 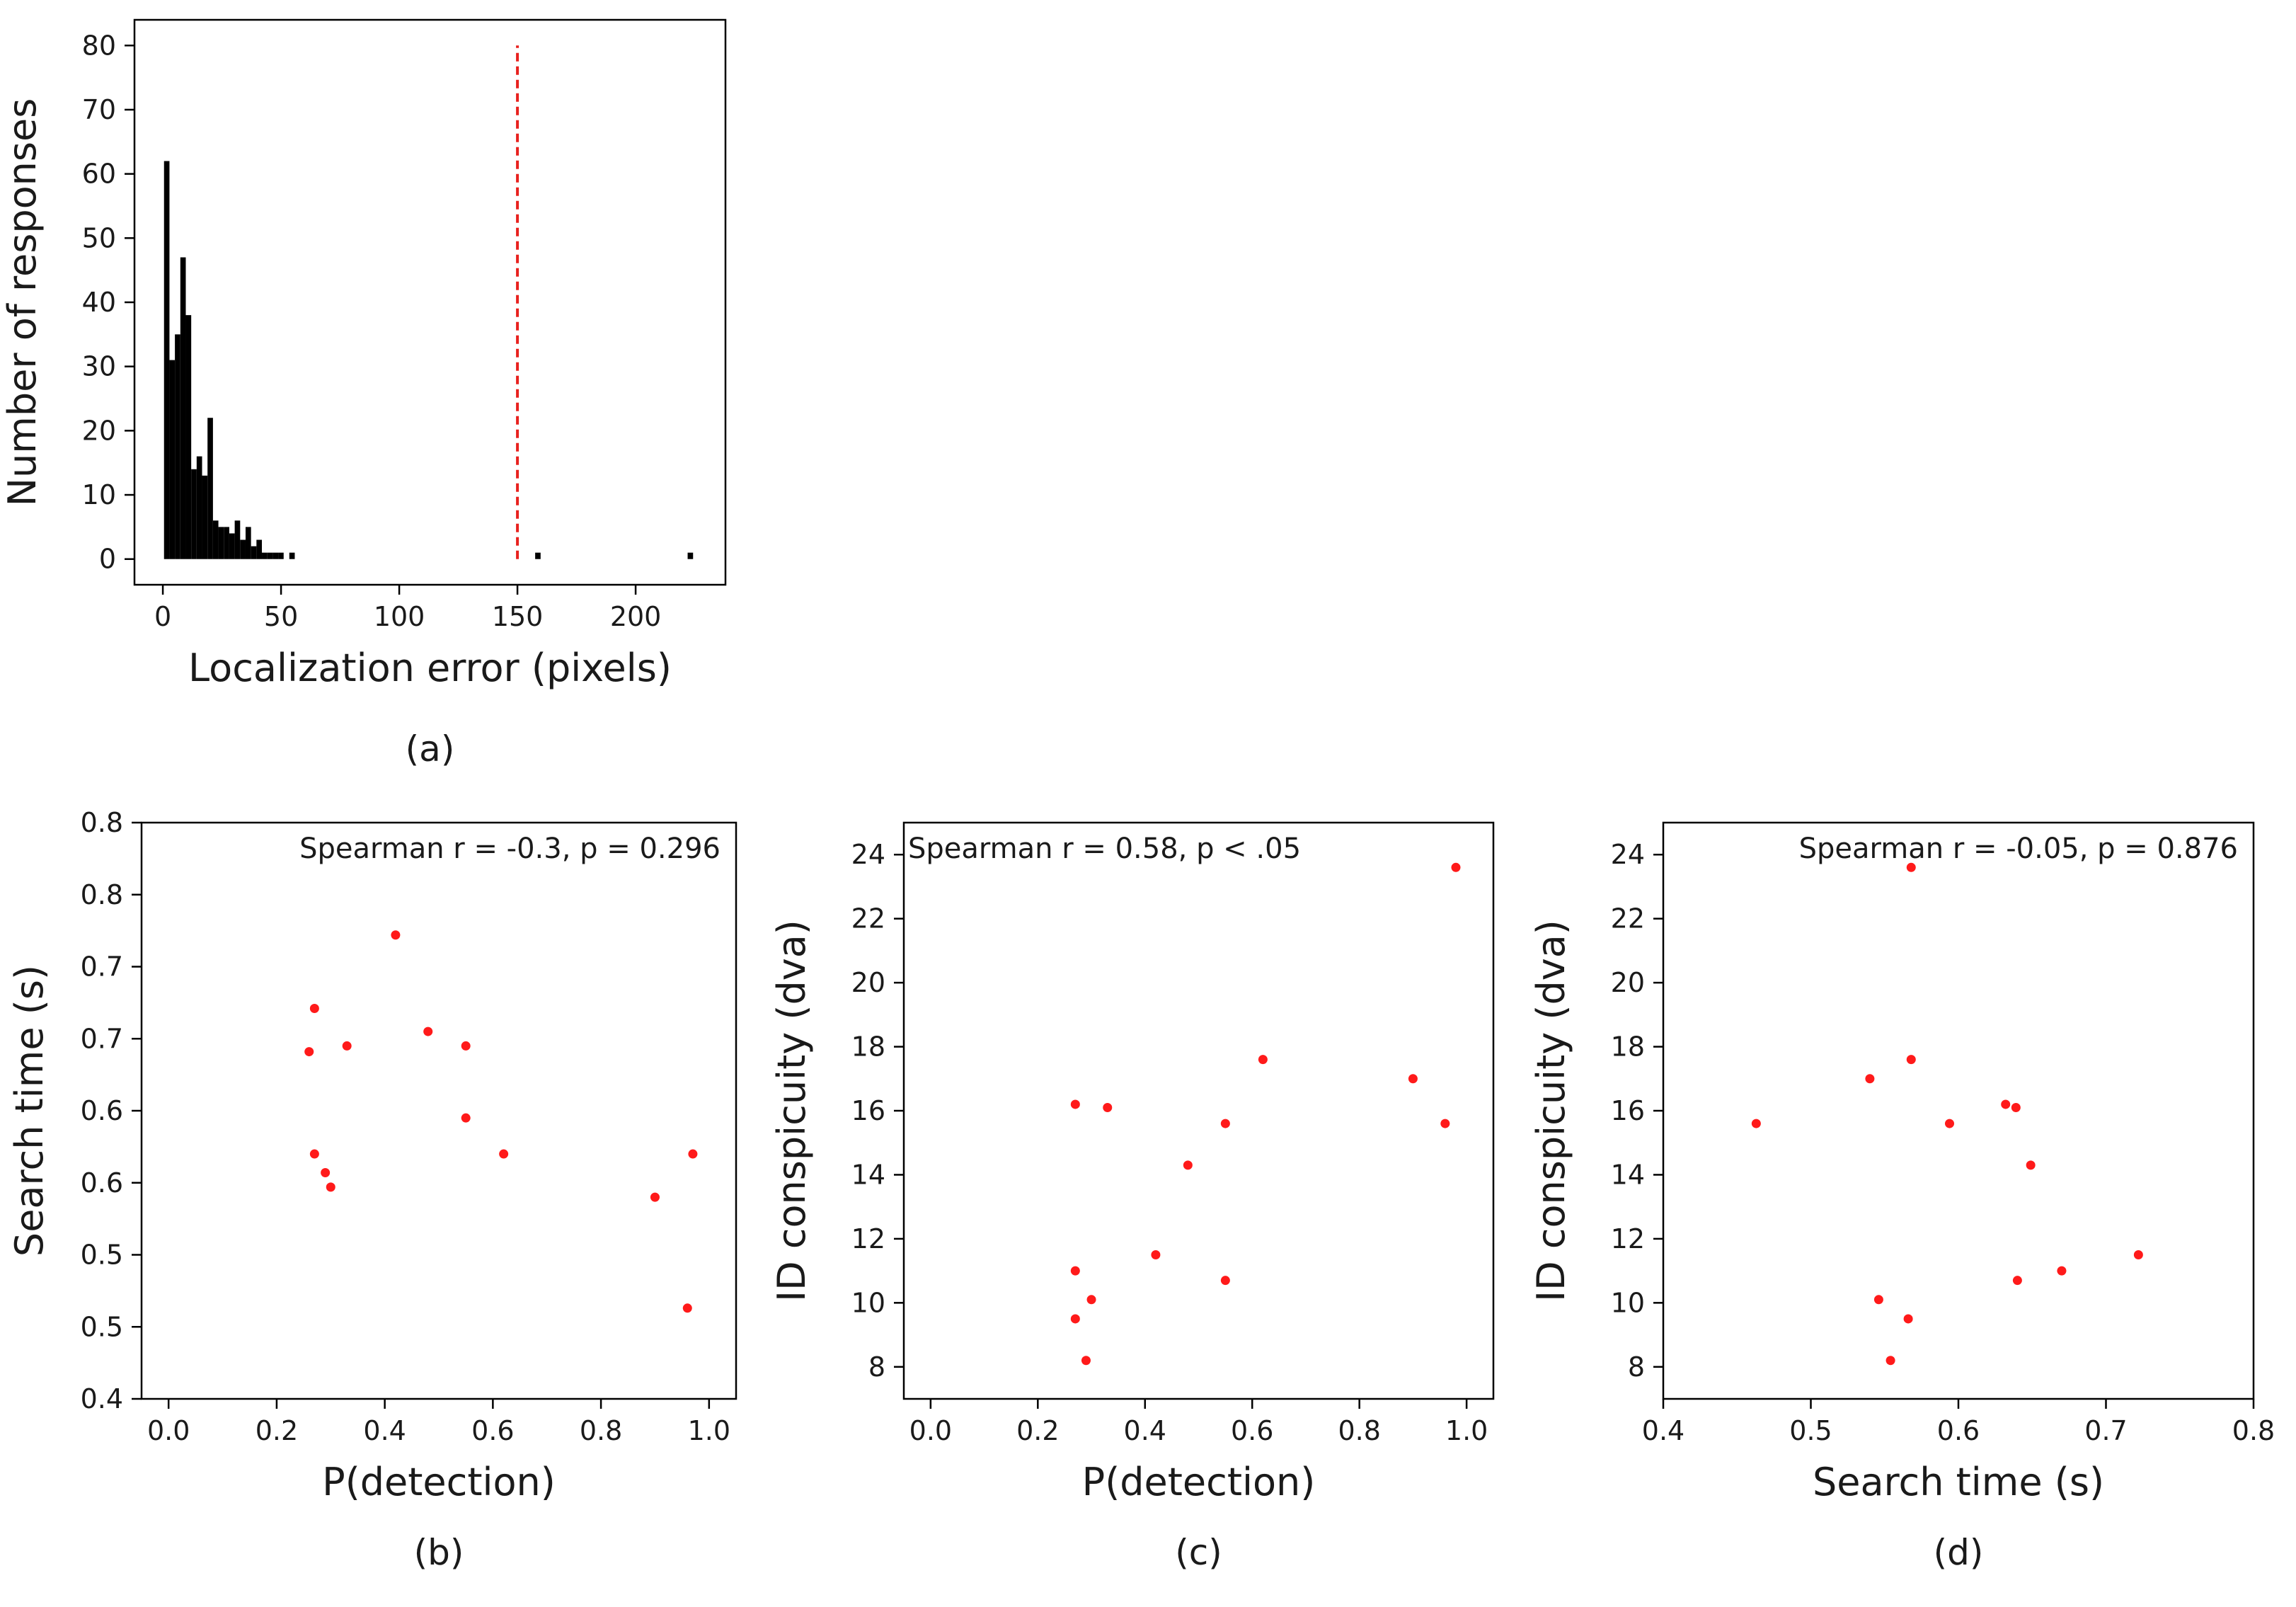 What do you see at coordinates (510, 849) in the screenshot?
I see `spearman-annotation: Spearman r = -0.3, p = 0.296` at bounding box center [510, 849].